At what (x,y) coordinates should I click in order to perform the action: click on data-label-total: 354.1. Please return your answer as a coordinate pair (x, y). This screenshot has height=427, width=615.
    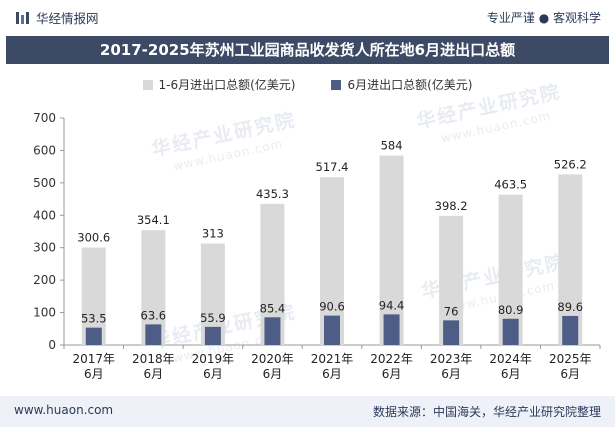
    Looking at the image, I should click on (153, 220).